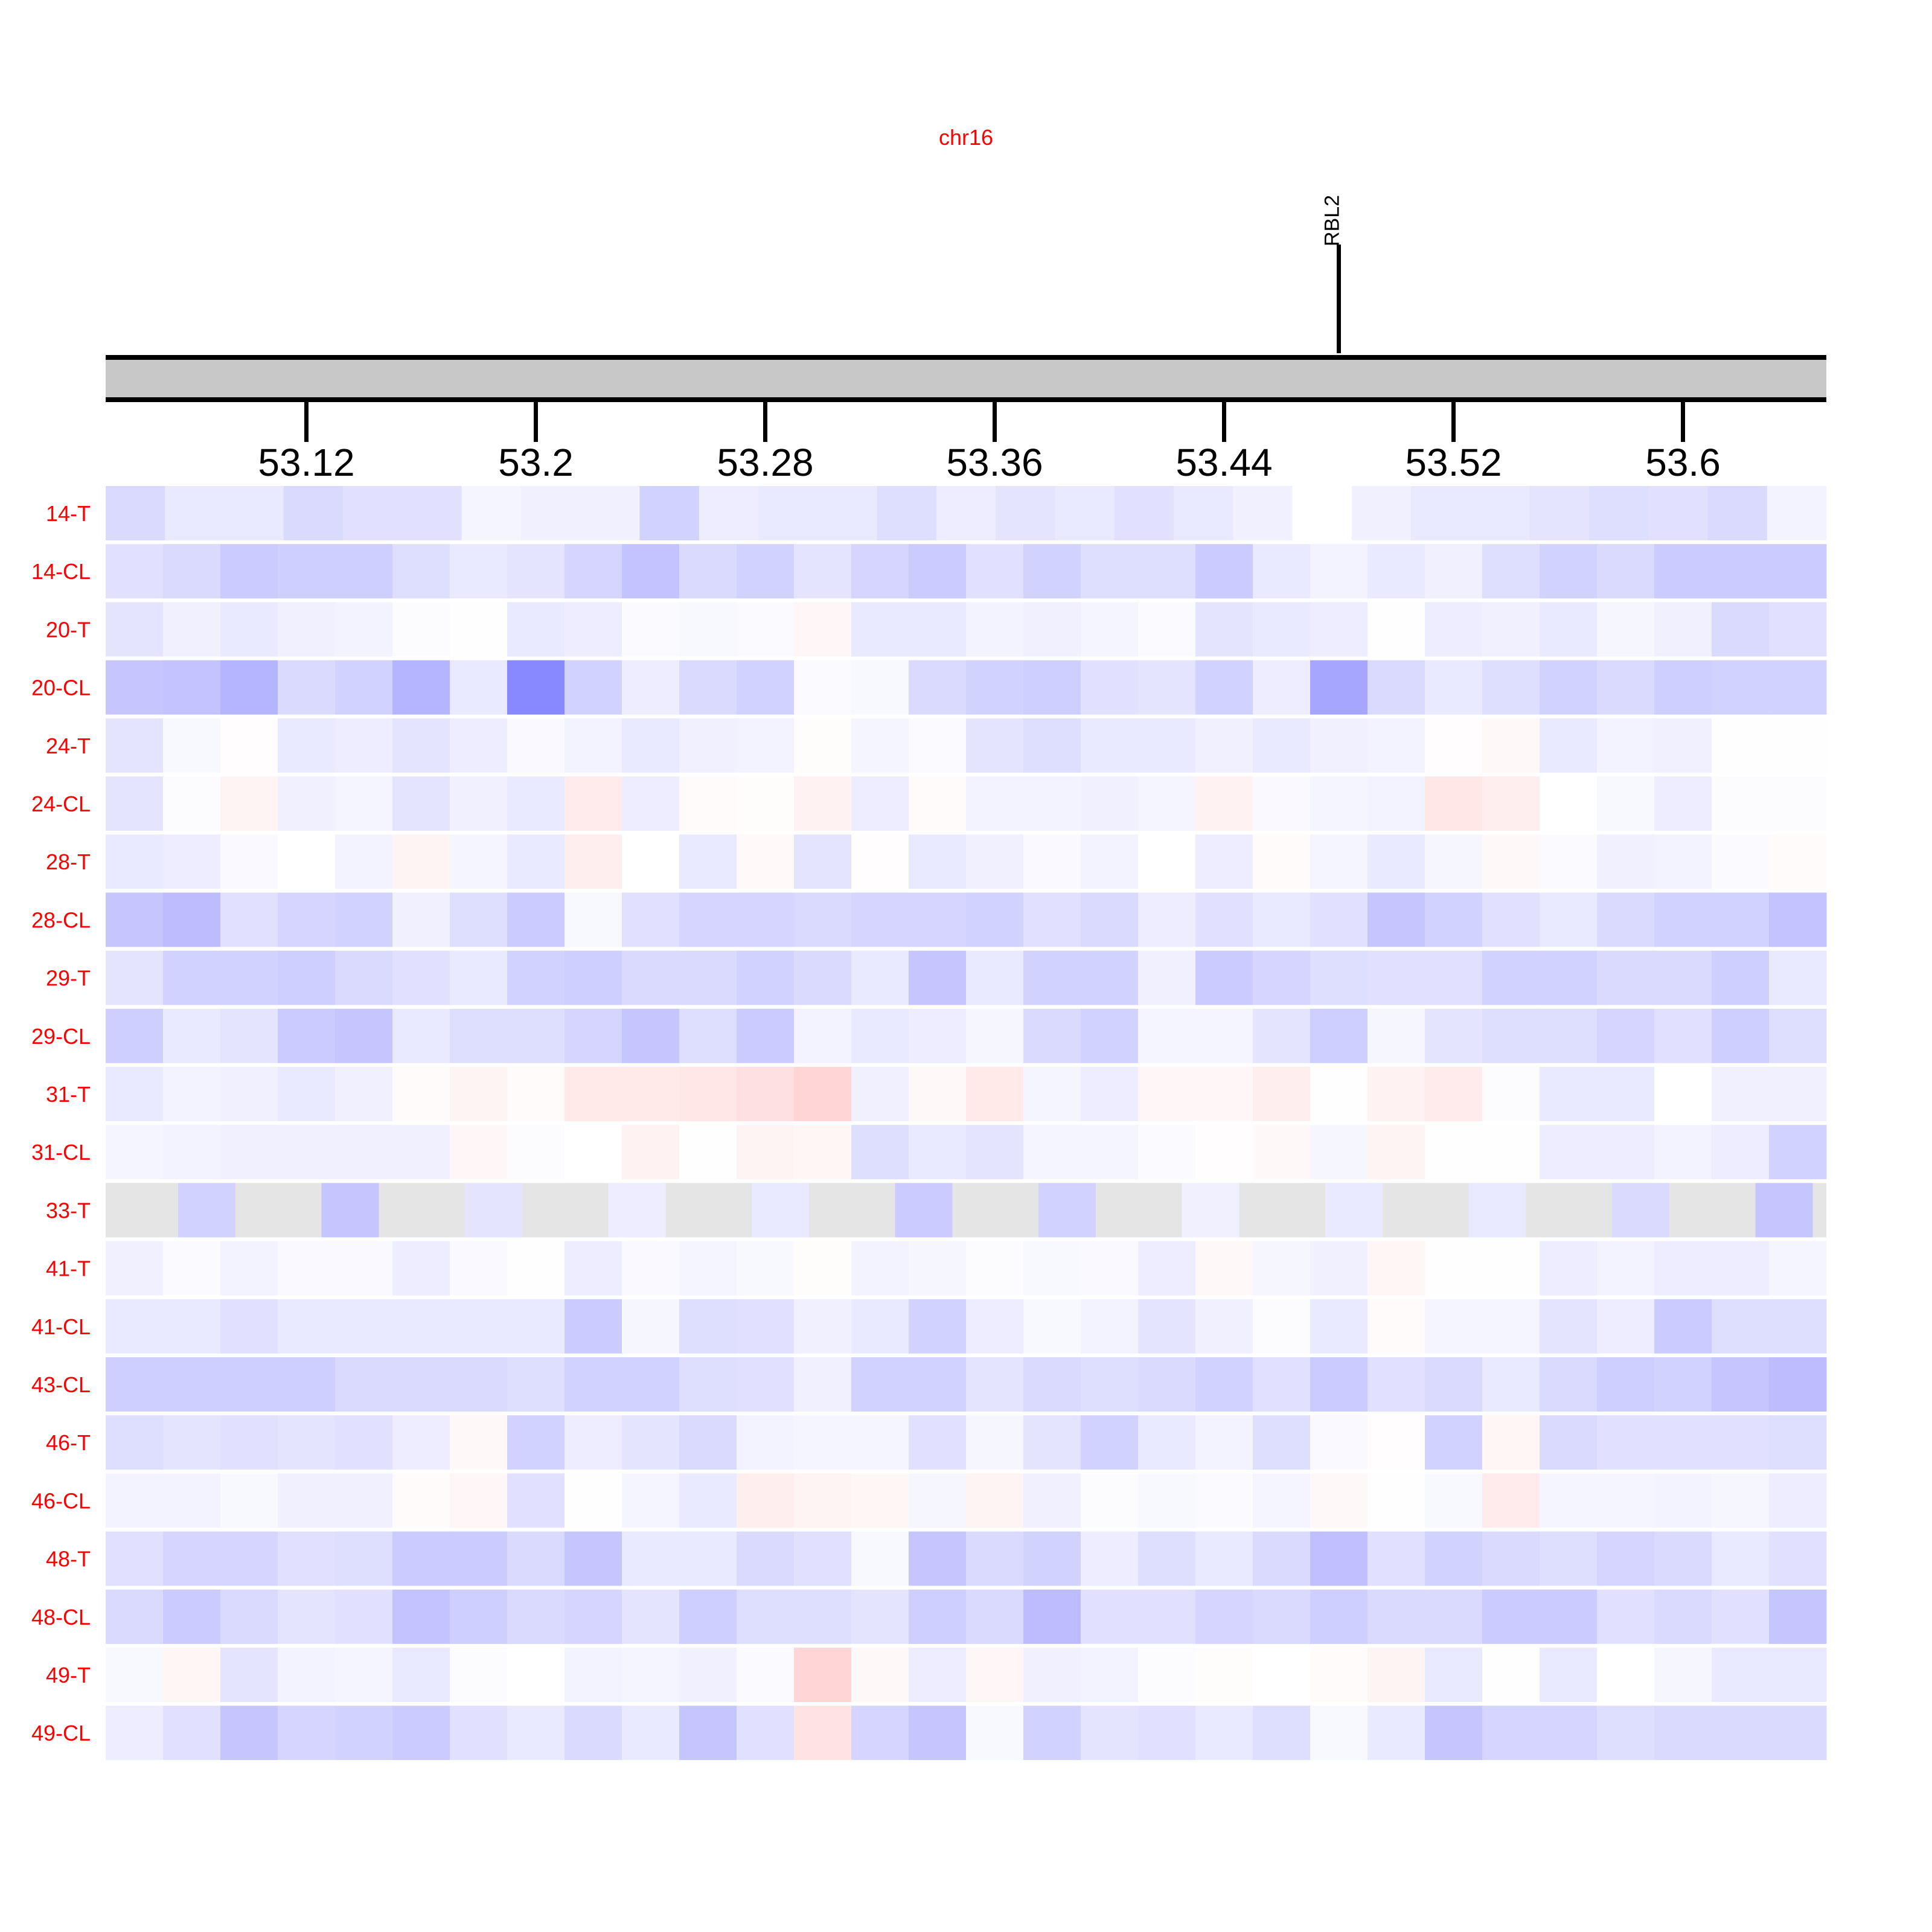 The image size is (1932, 1932). I want to click on row-label: 48-CL, so click(61, 1618).